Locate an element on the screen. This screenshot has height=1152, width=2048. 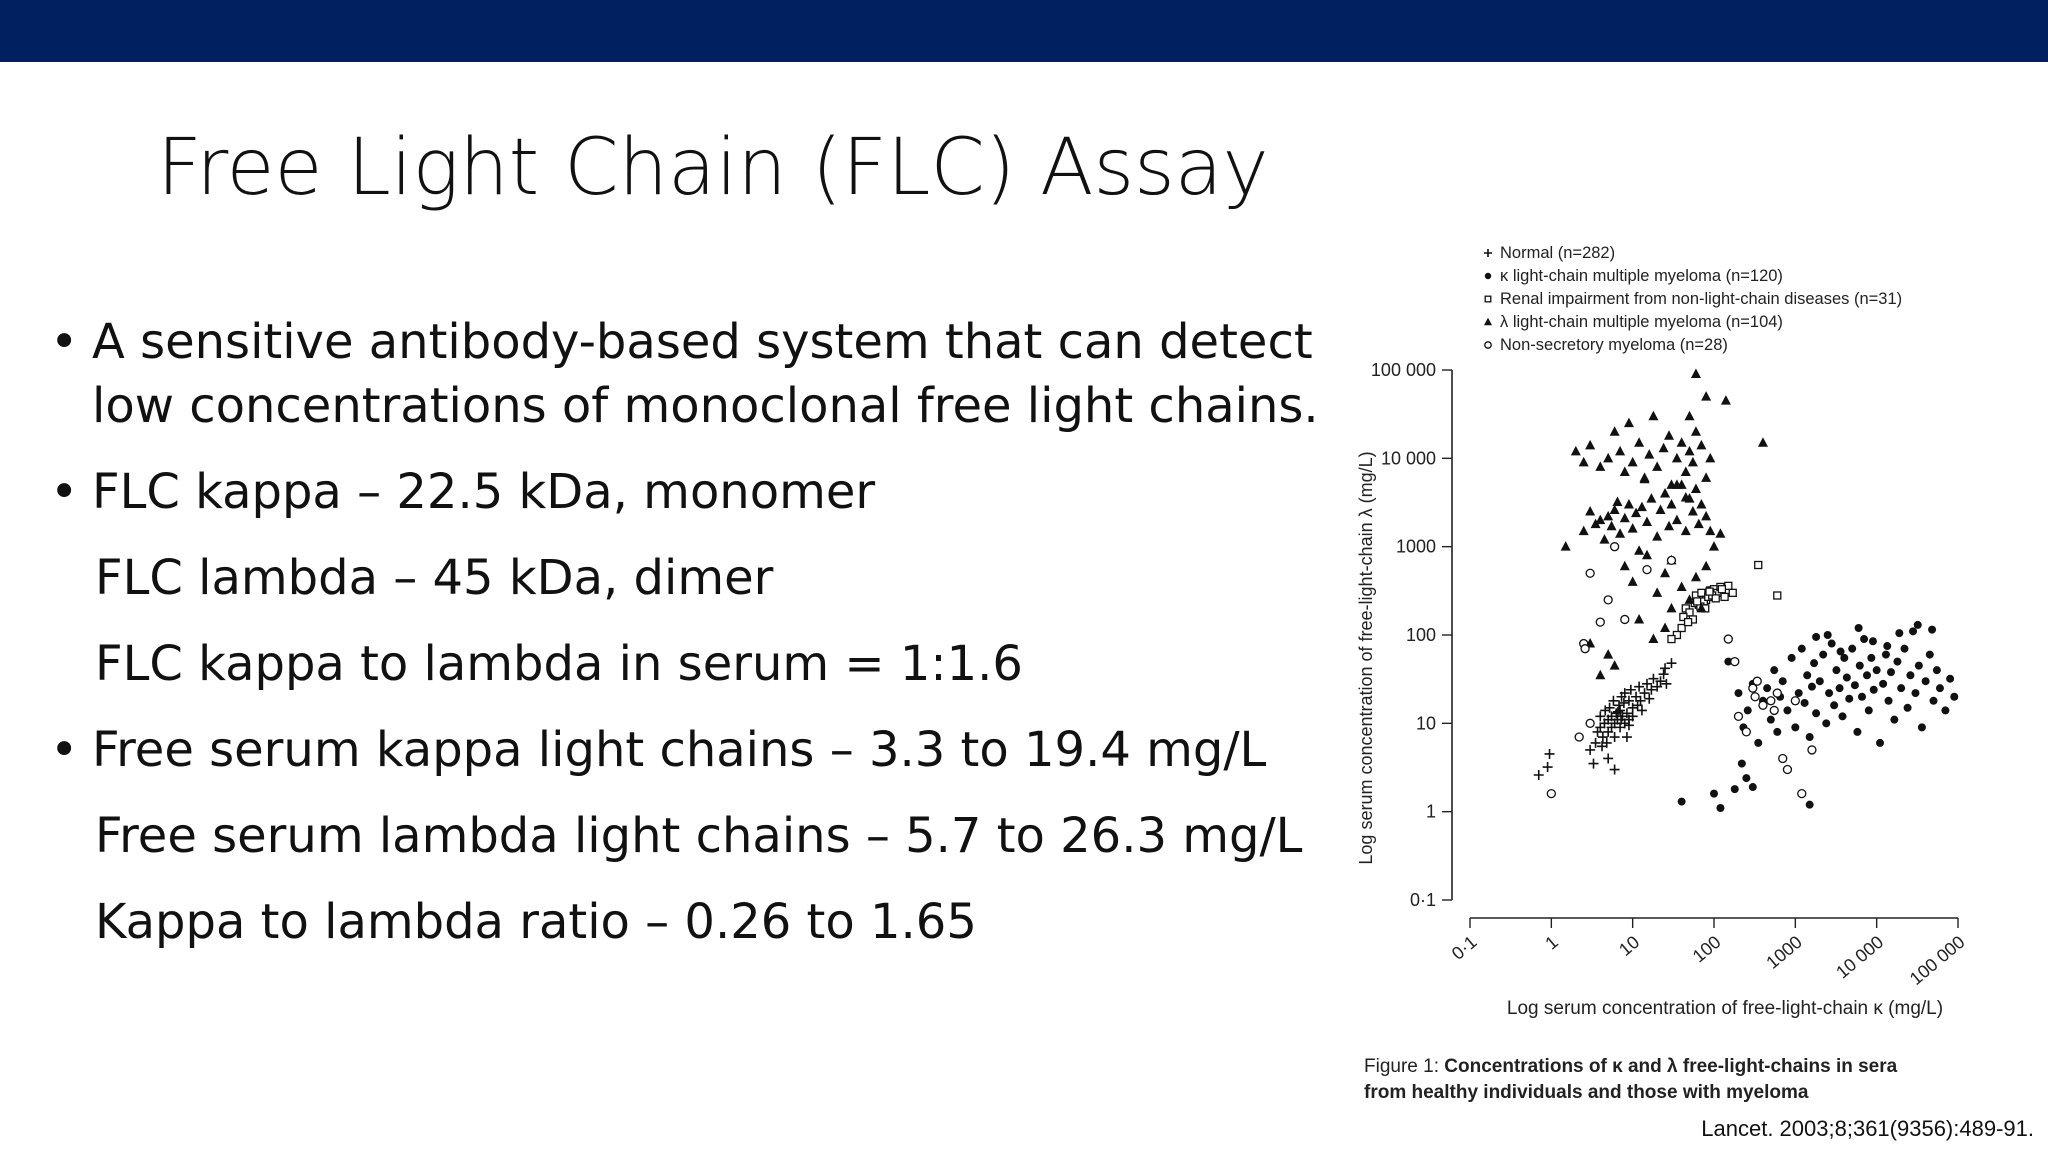
legend-label: Non-secretory myeloma (n=28) is located at coordinates (1614, 345).